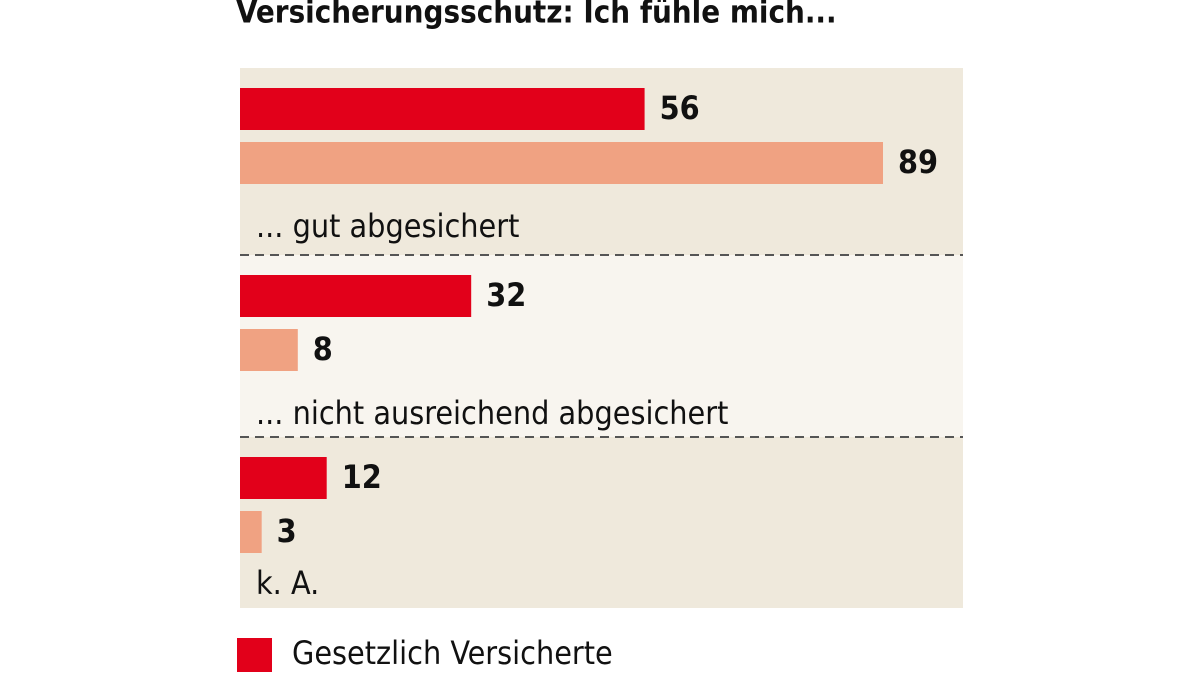 Image resolution: width=1200 pixels, height=675 pixels. I want to click on value-label: 8, so click(323, 349).